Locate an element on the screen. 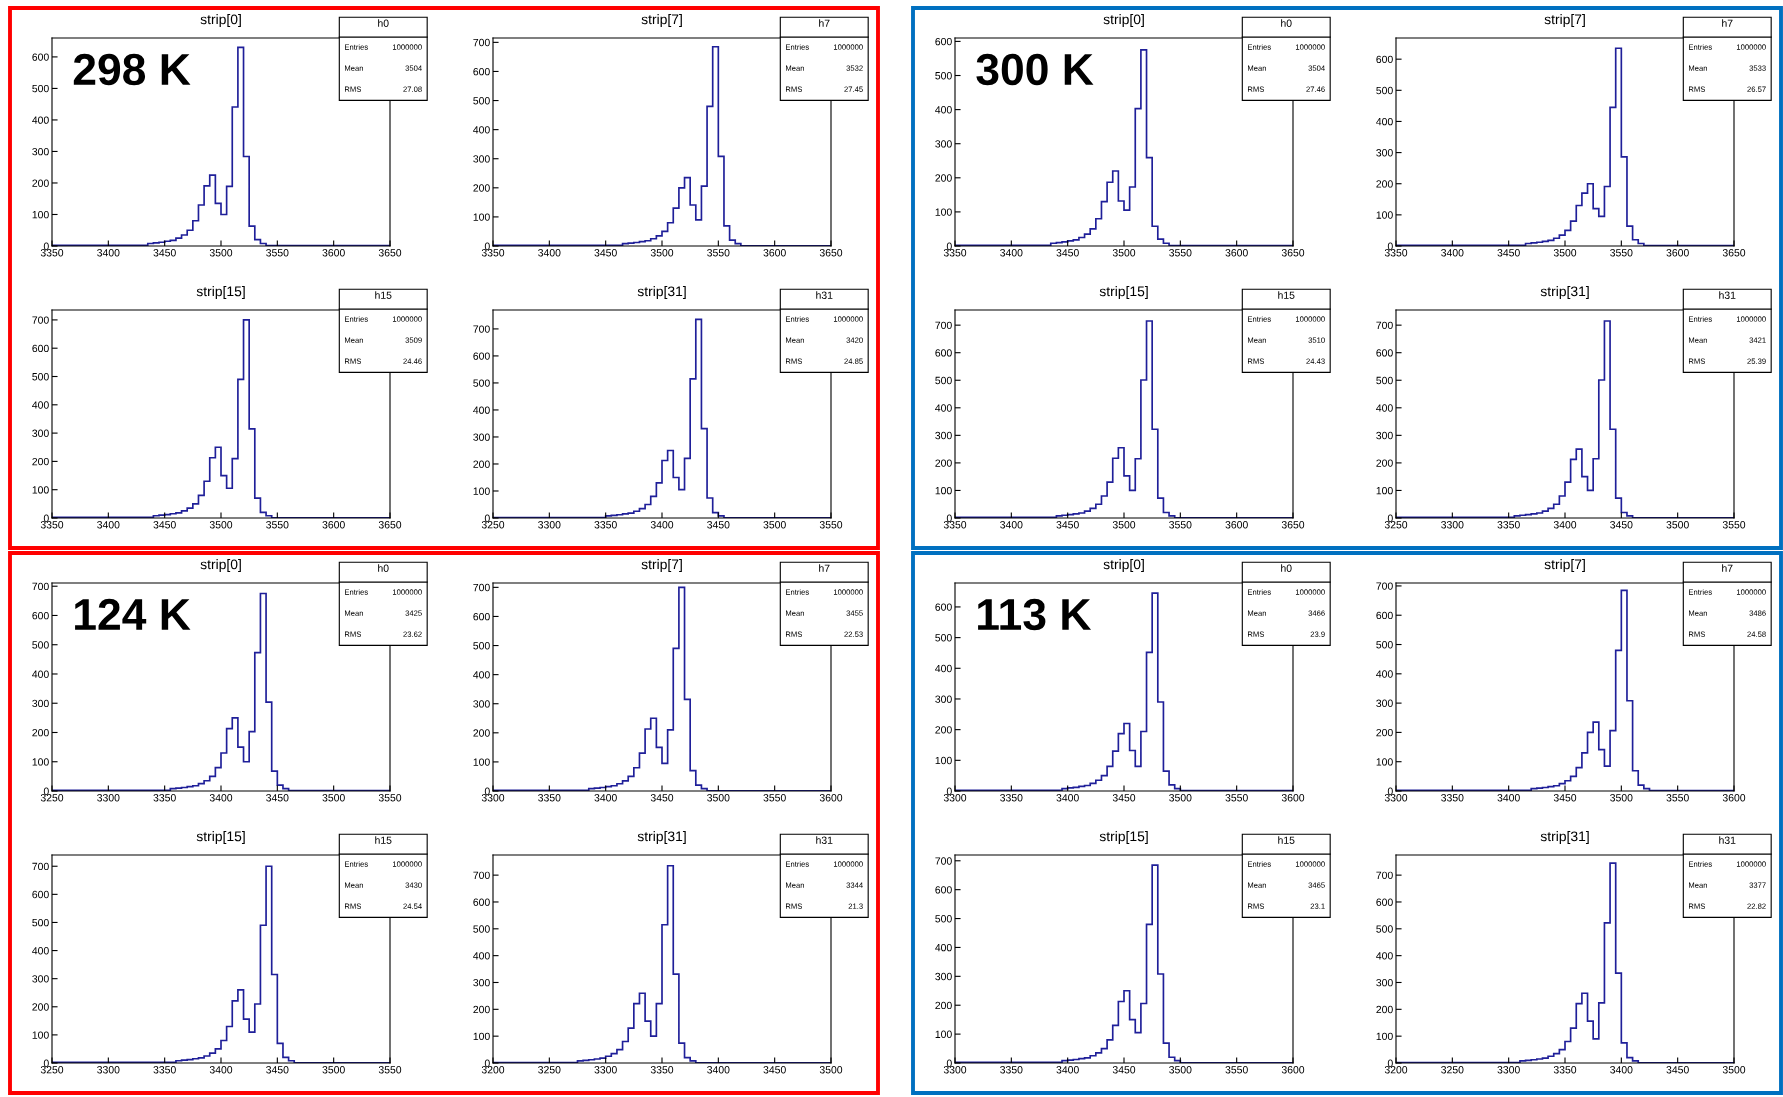 This screenshot has width=1783, height=1097. annotation: 298 K is located at coordinates (132, 69).